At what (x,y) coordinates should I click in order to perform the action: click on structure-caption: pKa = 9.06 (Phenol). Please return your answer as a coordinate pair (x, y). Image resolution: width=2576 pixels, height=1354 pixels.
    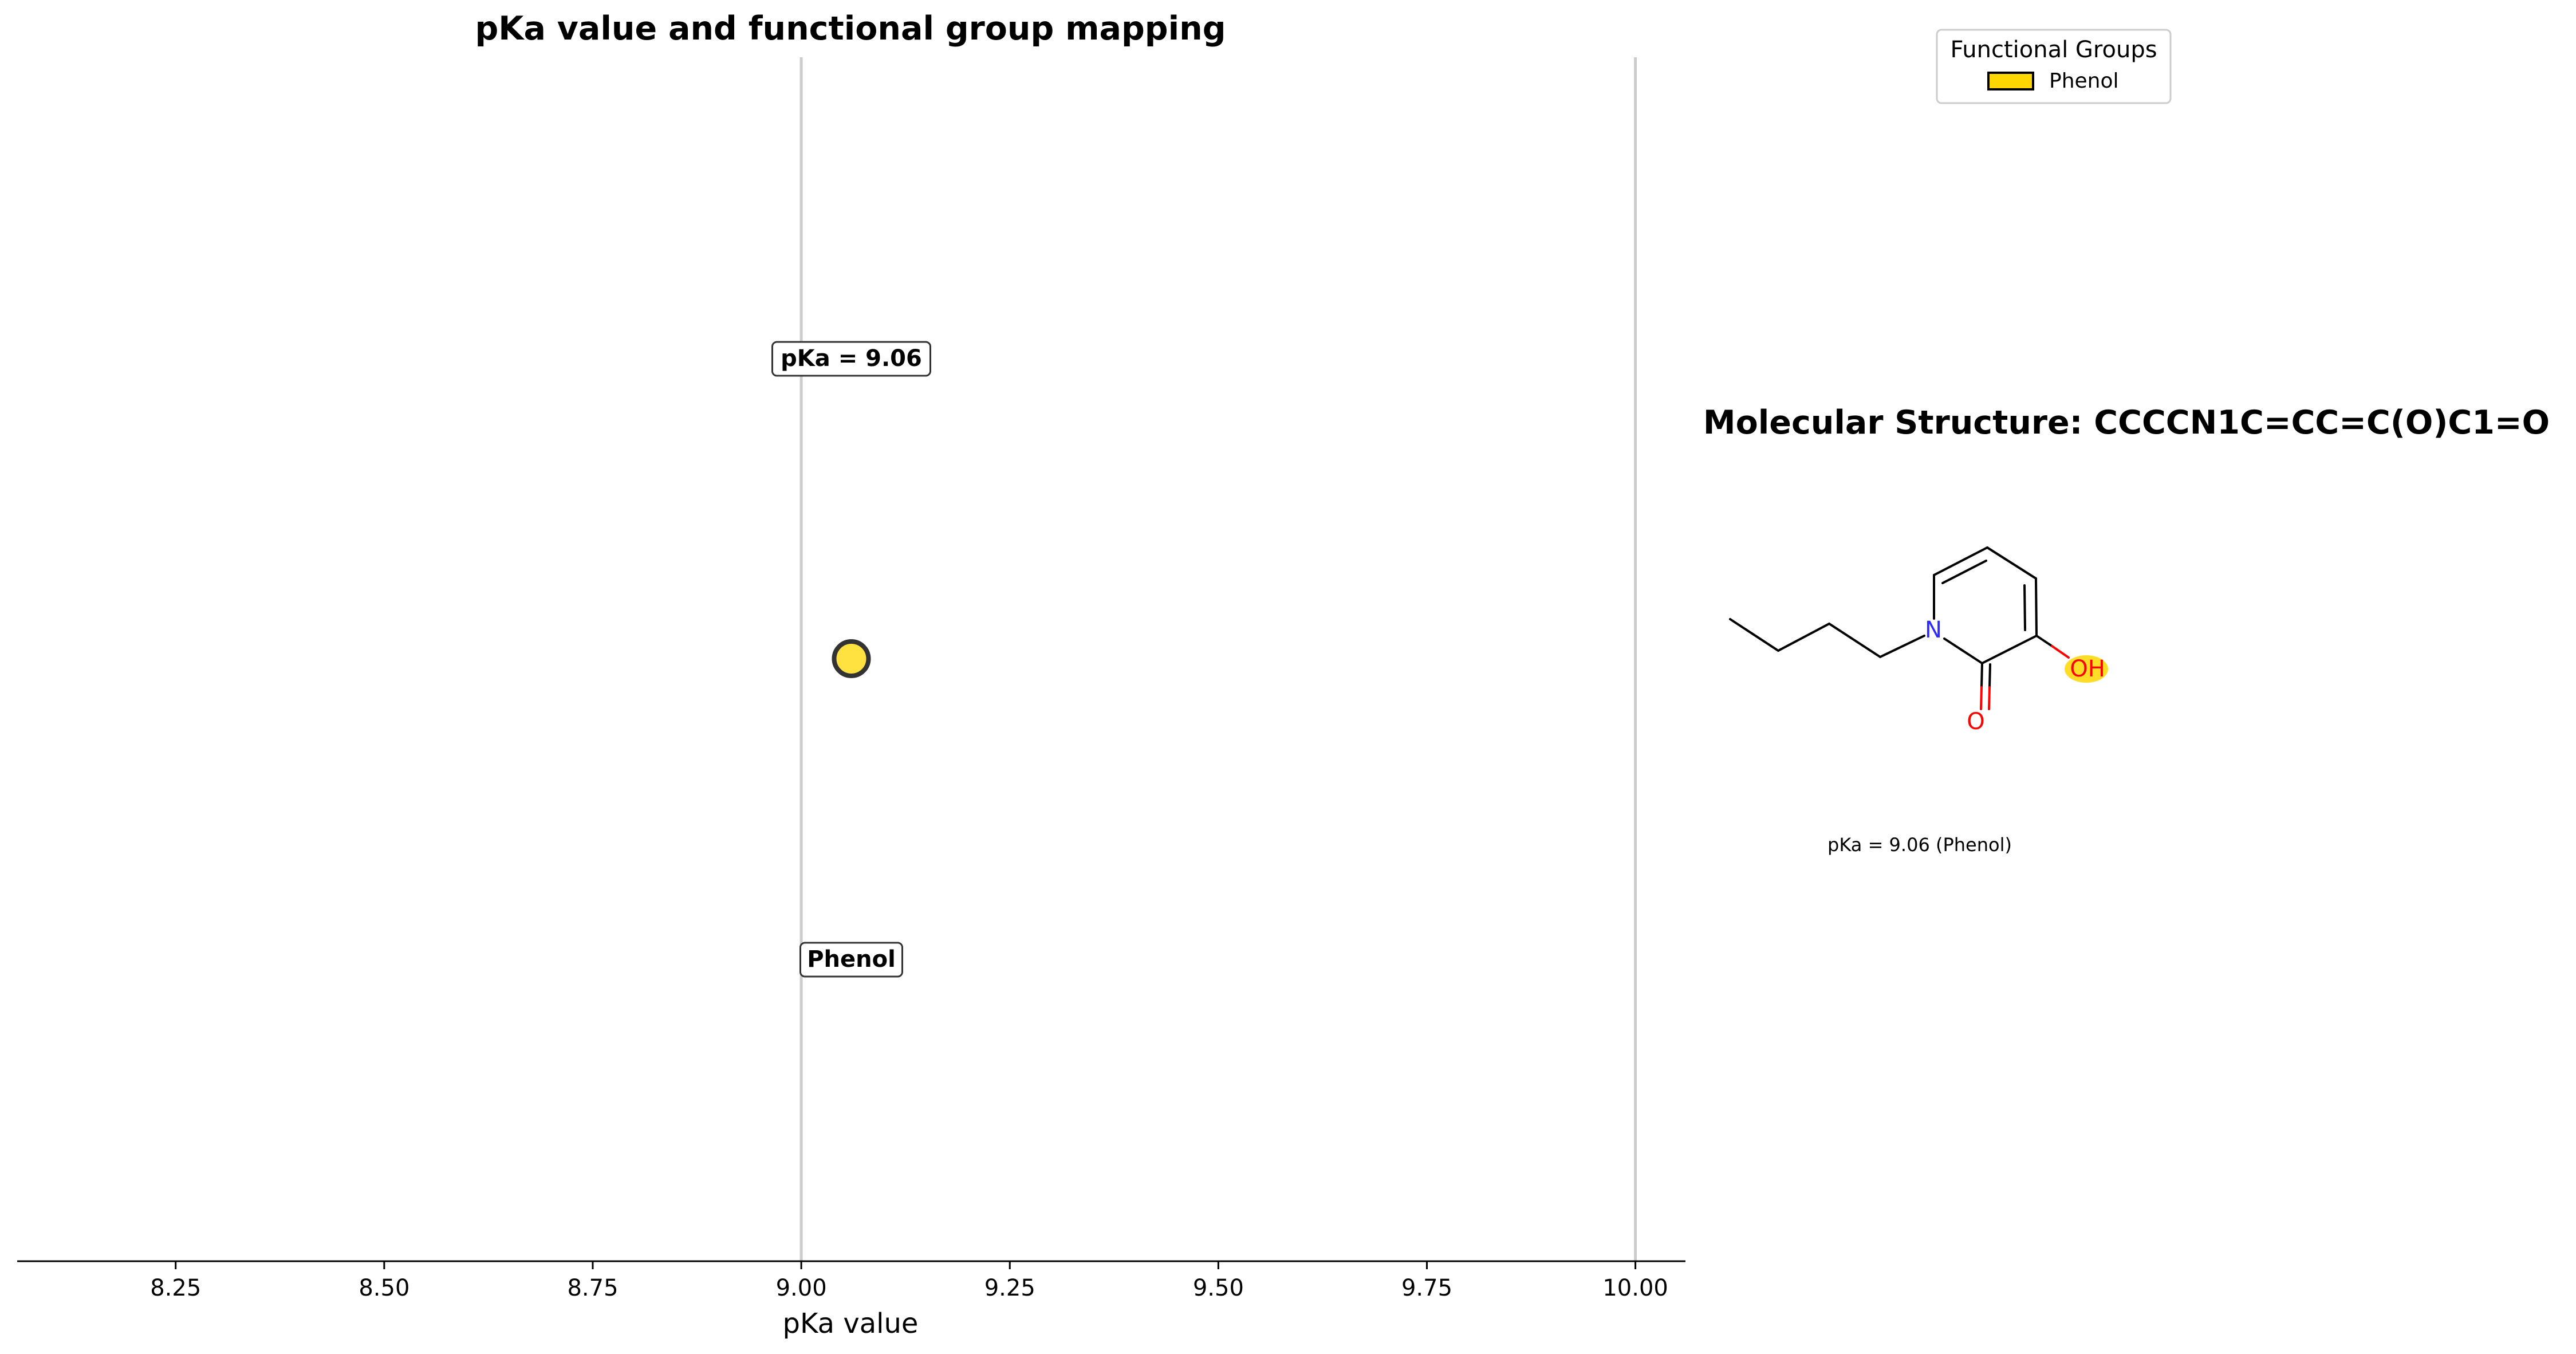
    Looking at the image, I should click on (1920, 845).